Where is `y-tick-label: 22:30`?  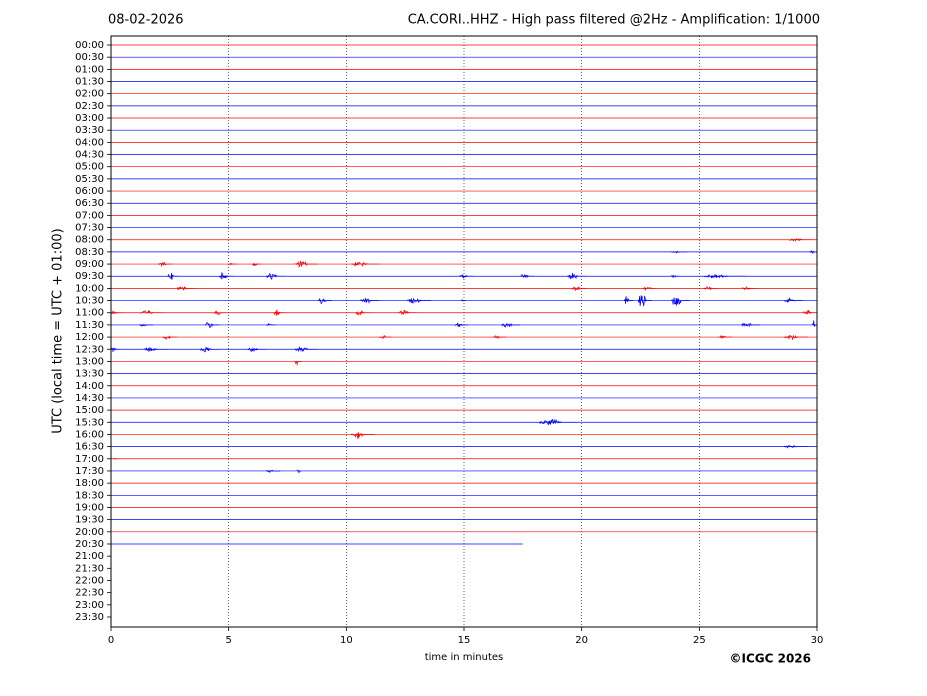 y-tick-label: 22:30 is located at coordinates (89, 593).